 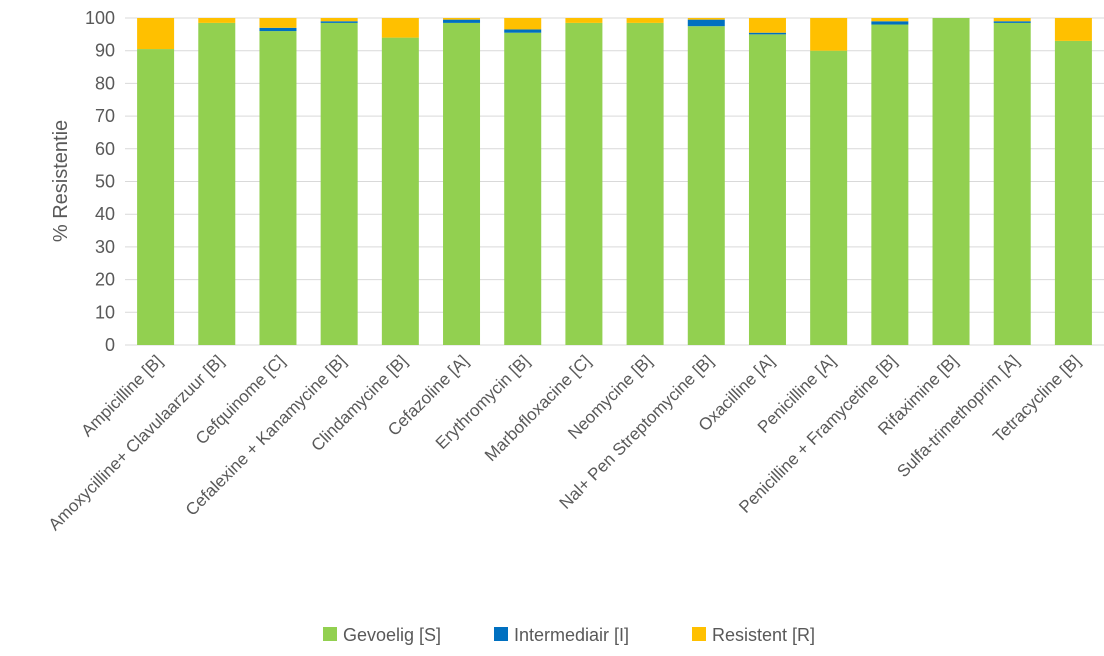 I want to click on legend-label: Gevoelig [S], so click(x=392, y=635).